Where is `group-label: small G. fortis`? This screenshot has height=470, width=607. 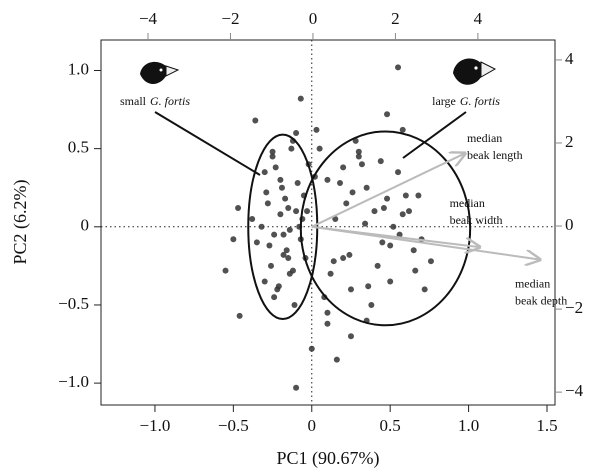 group-label: small G. fortis is located at coordinates (155, 101).